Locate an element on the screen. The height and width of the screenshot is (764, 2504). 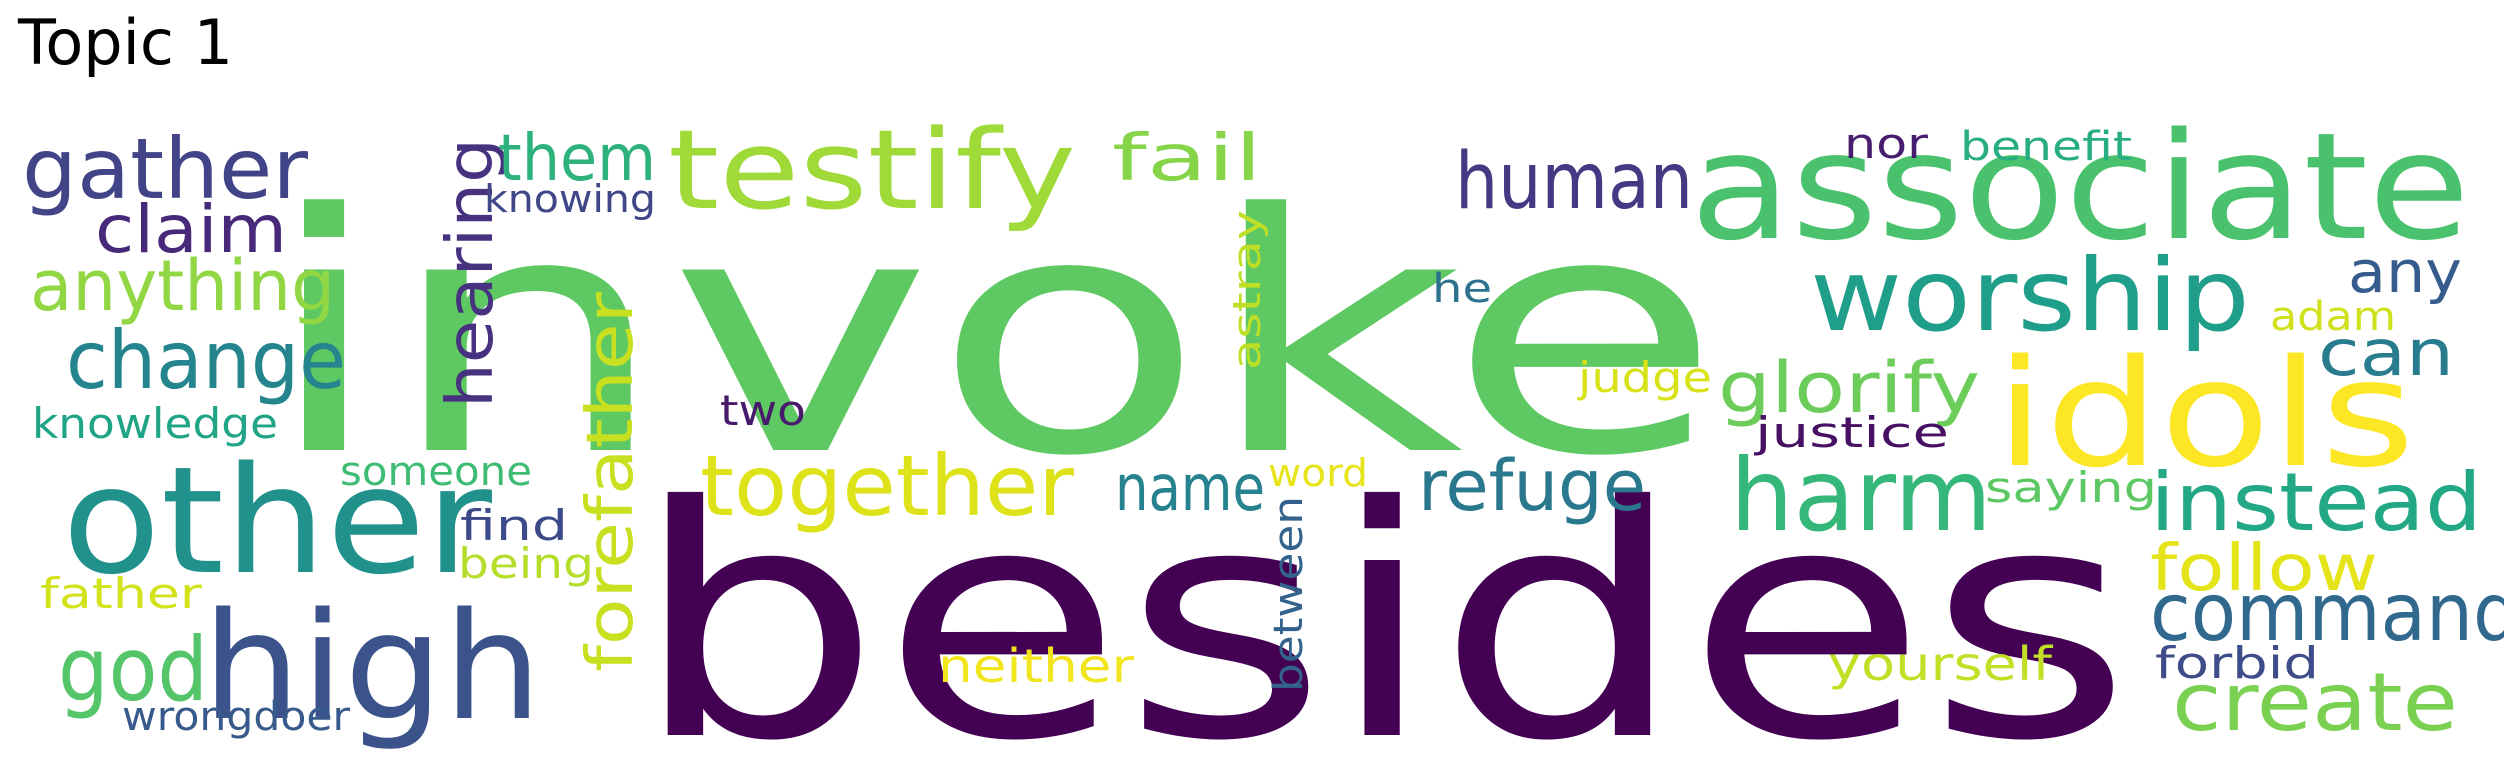
word-refuge: refuge is located at coordinates (1532, 486).